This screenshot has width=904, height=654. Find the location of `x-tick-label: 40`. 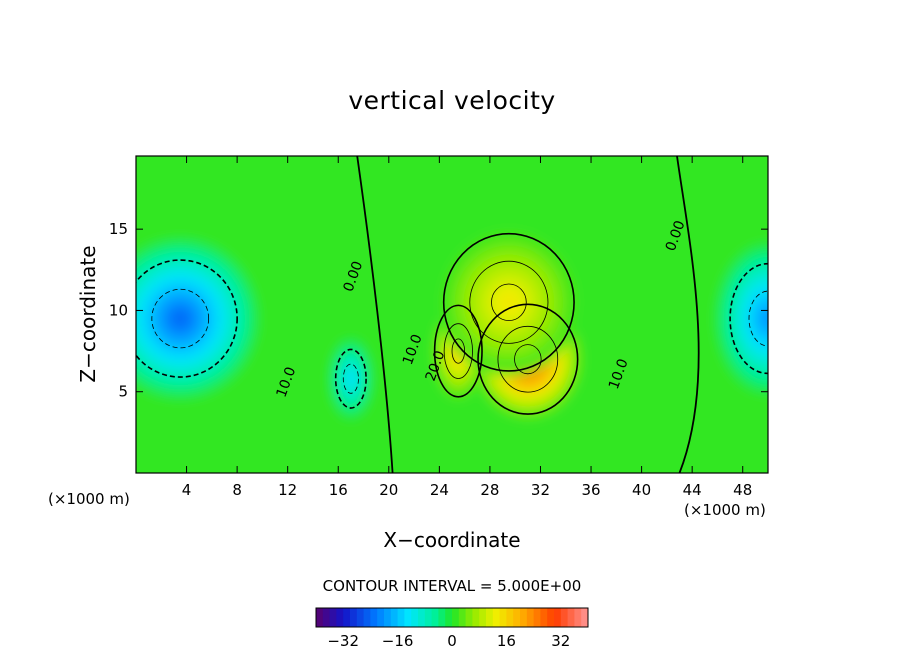

x-tick-label: 40 is located at coordinates (641, 490).